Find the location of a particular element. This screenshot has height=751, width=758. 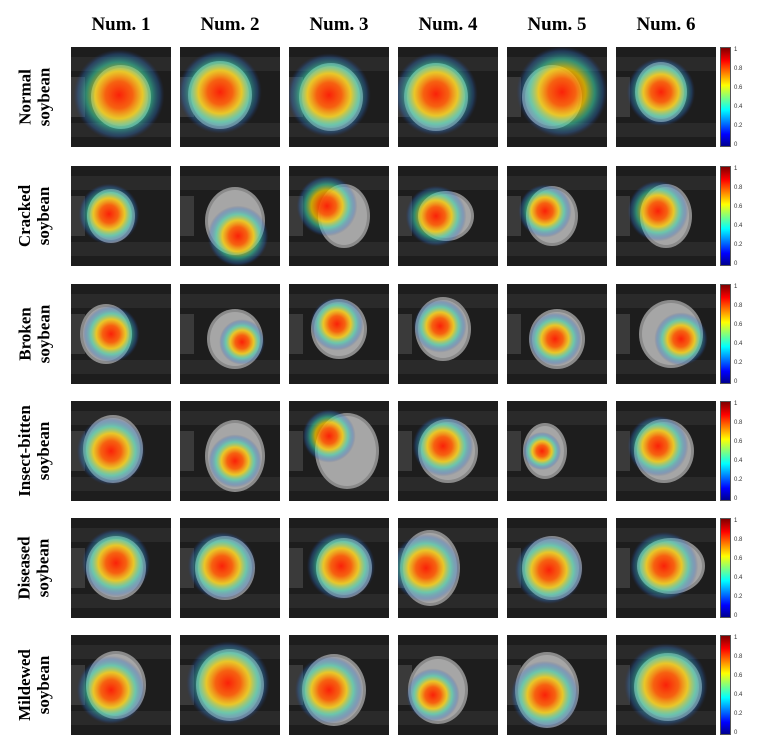

column-header-2: Num. 2 is located at coordinates (230, 24).